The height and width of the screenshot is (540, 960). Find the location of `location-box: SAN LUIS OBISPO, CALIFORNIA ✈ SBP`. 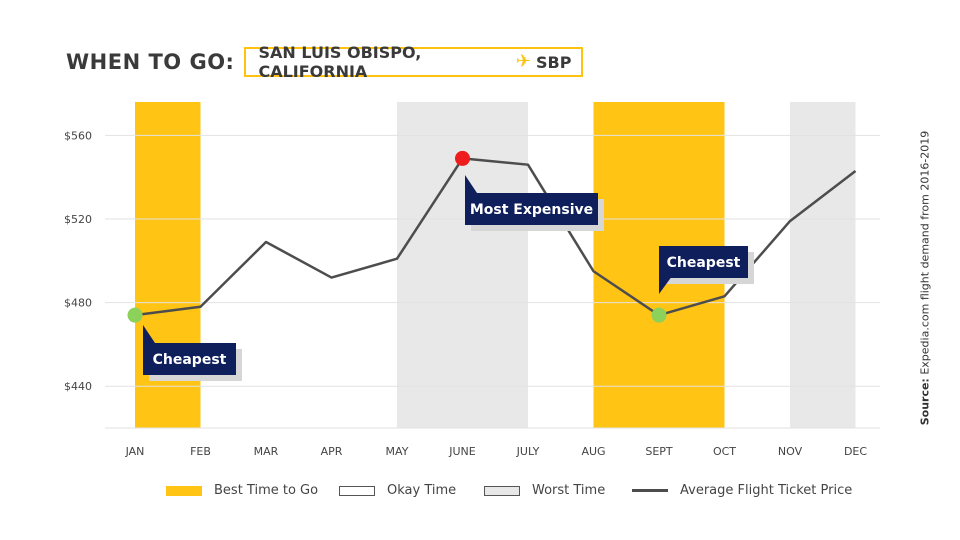

location-box: SAN LUIS OBISPO, CALIFORNIA ✈ SBP is located at coordinates (414, 62).